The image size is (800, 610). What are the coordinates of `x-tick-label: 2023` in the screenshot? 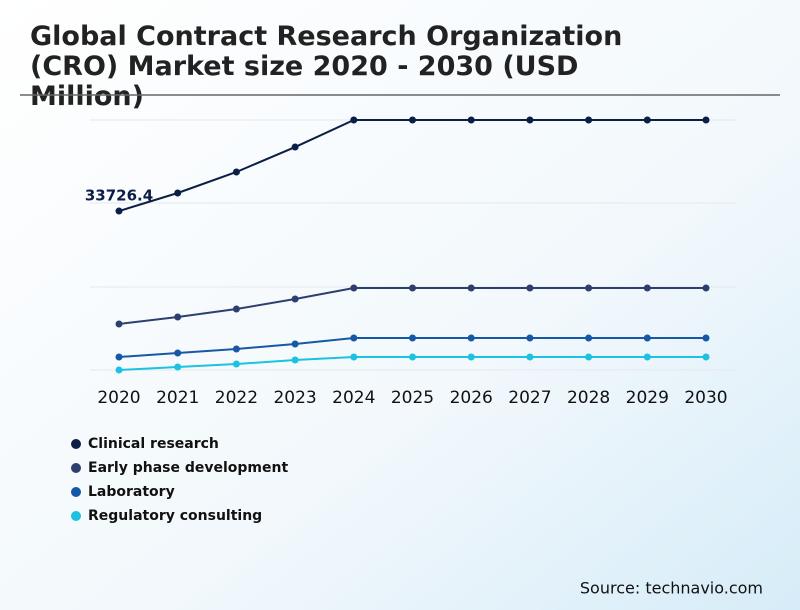 It's located at (294, 398).